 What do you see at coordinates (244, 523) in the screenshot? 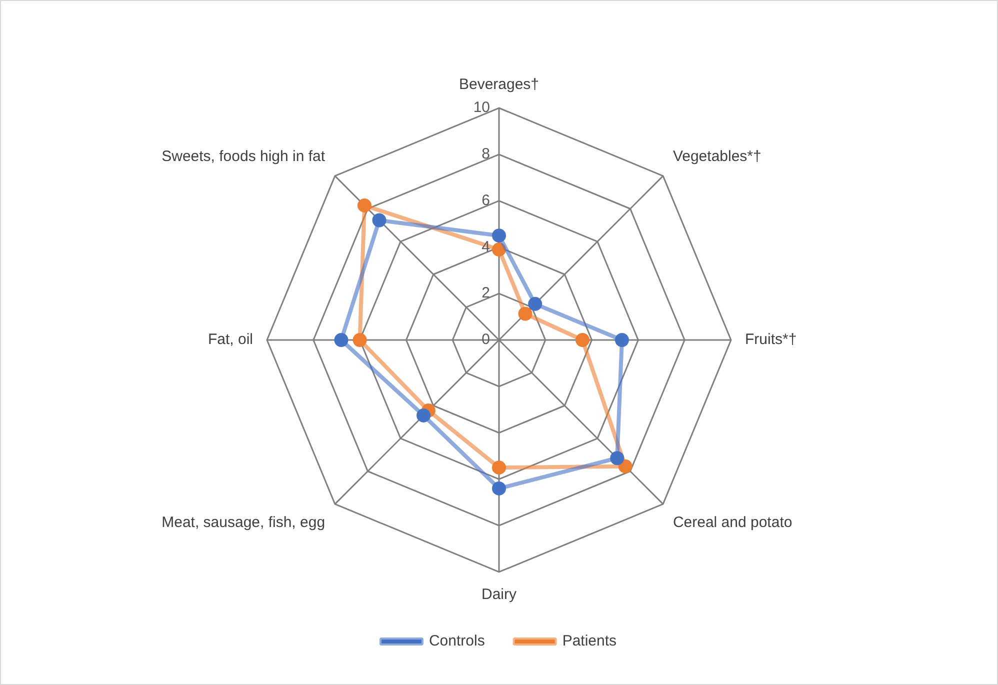
I see `spoke-label: Meat, sausage, fish, egg` at bounding box center [244, 523].